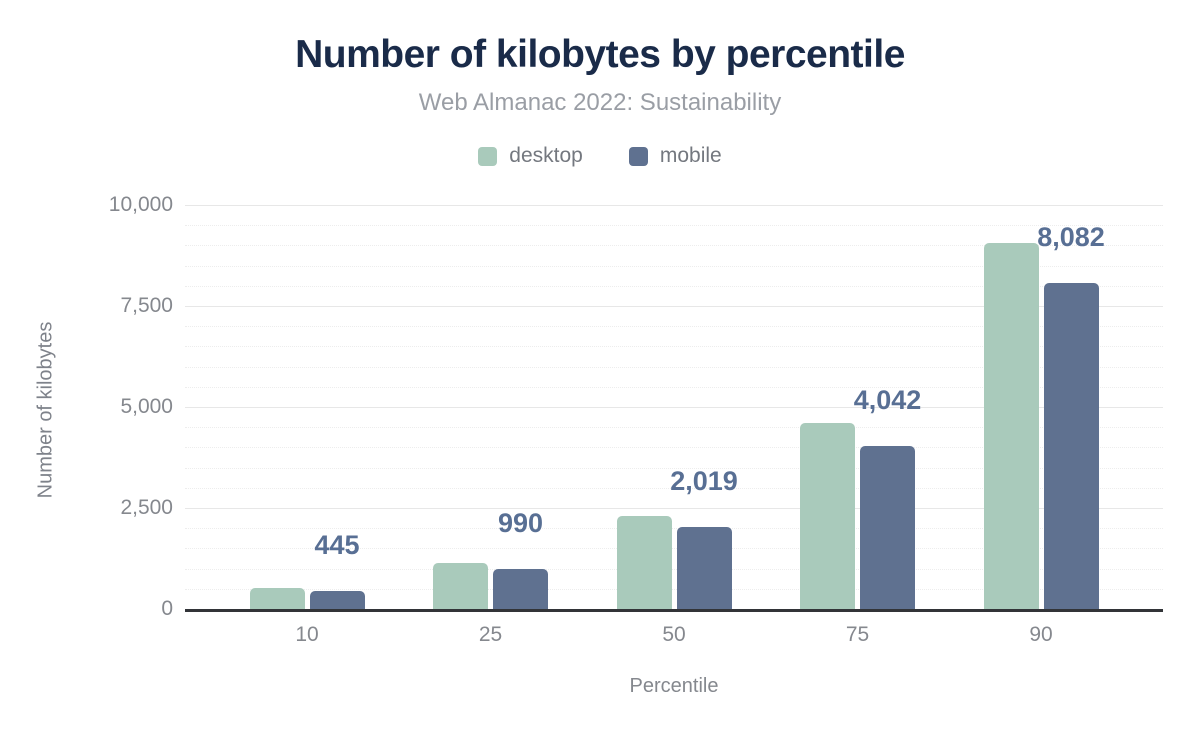  Describe the element at coordinates (146, 406) in the screenshot. I see `y-tick-5000: 5,000` at that location.